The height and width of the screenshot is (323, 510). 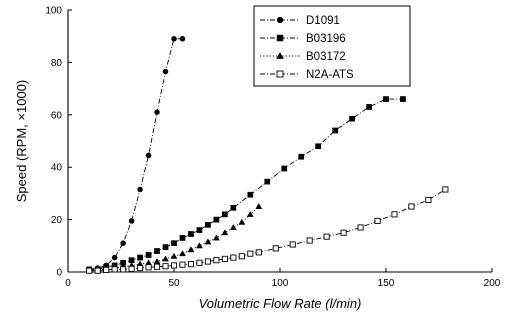 I want to click on legend-item-b03196: B03196, so click(x=303, y=39).